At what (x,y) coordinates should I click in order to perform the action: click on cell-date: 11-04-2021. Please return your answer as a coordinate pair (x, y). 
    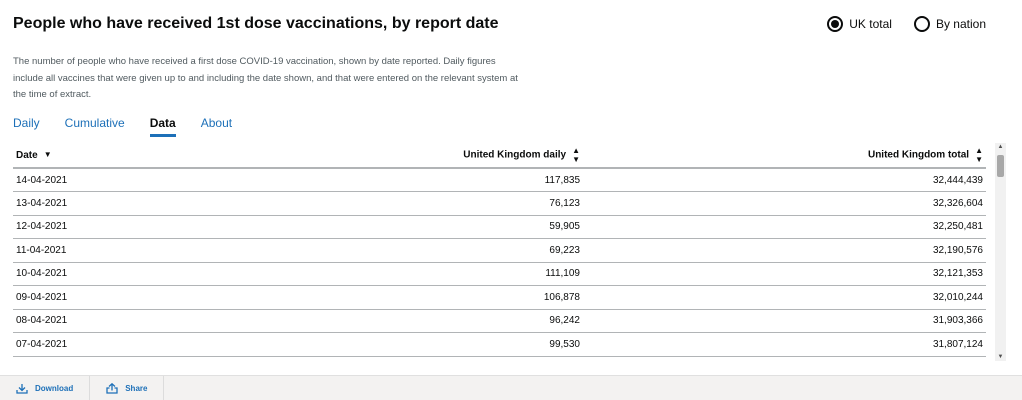
    Looking at the image, I should click on (163, 250).